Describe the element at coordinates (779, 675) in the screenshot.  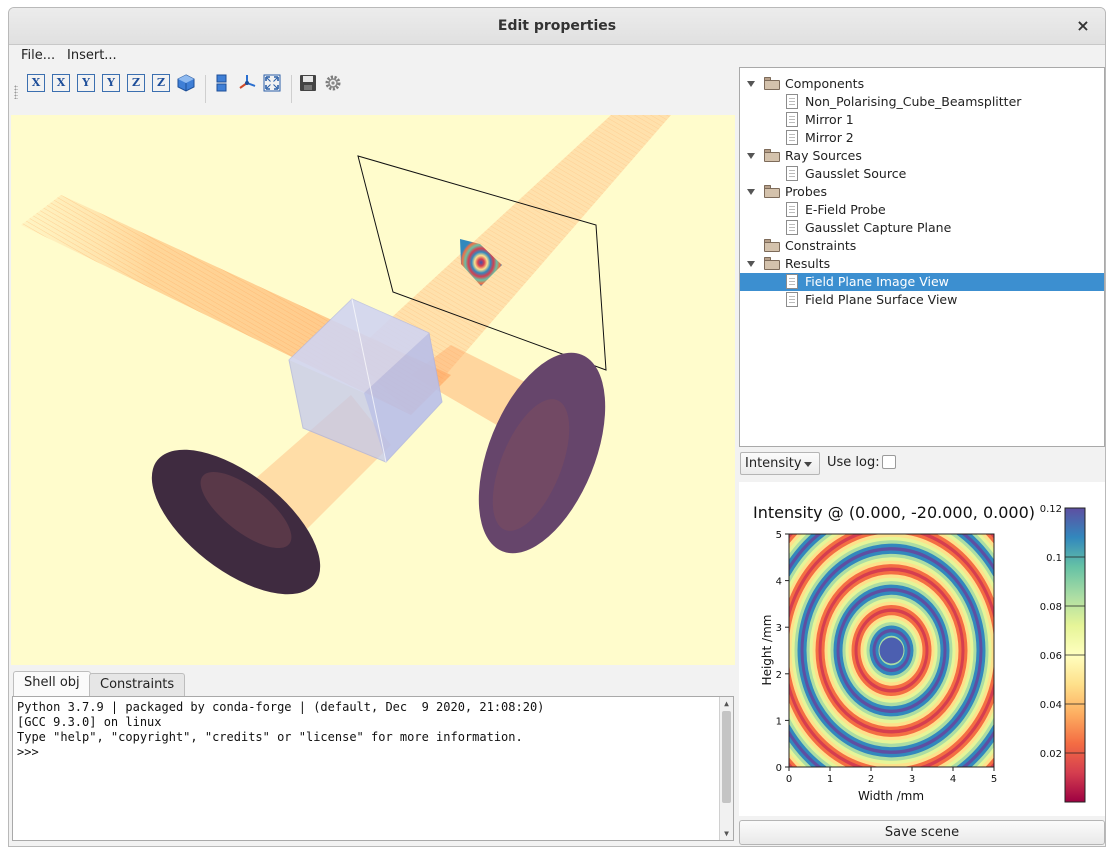
I see `y-tick-label: 2` at that location.